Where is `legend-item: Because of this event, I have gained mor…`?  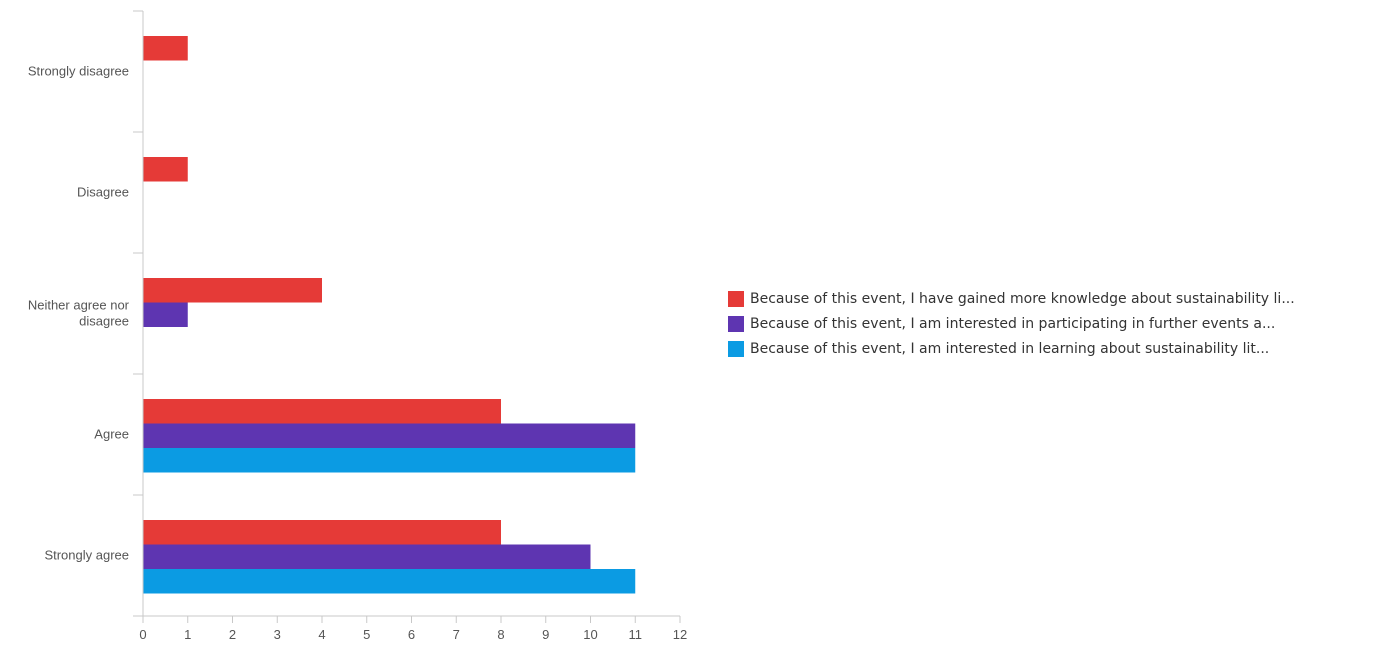 legend-item: Because of this event, I have gained mor… is located at coordinates (1011, 298).